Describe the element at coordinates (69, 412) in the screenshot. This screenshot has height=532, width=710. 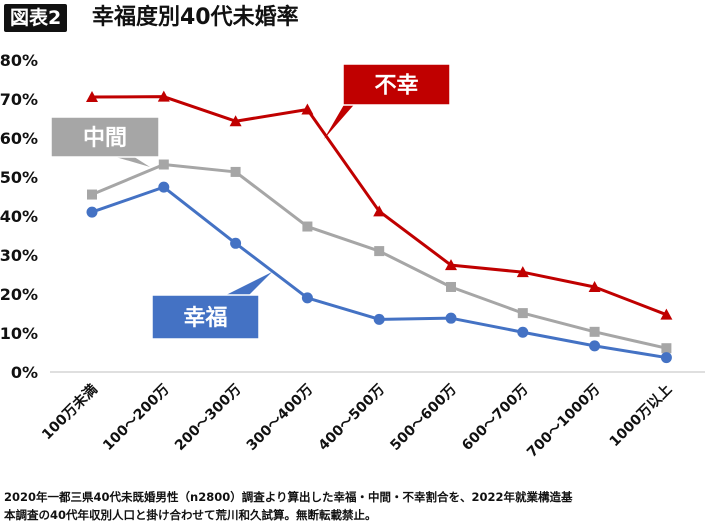
I see `x-tick-label: 100万未満` at that location.